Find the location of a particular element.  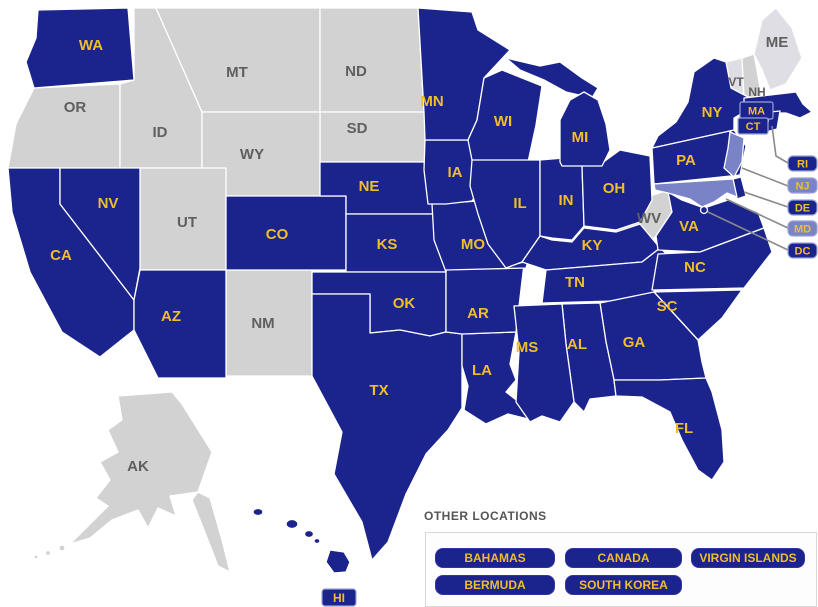

state-or is located at coordinates (64, 126).